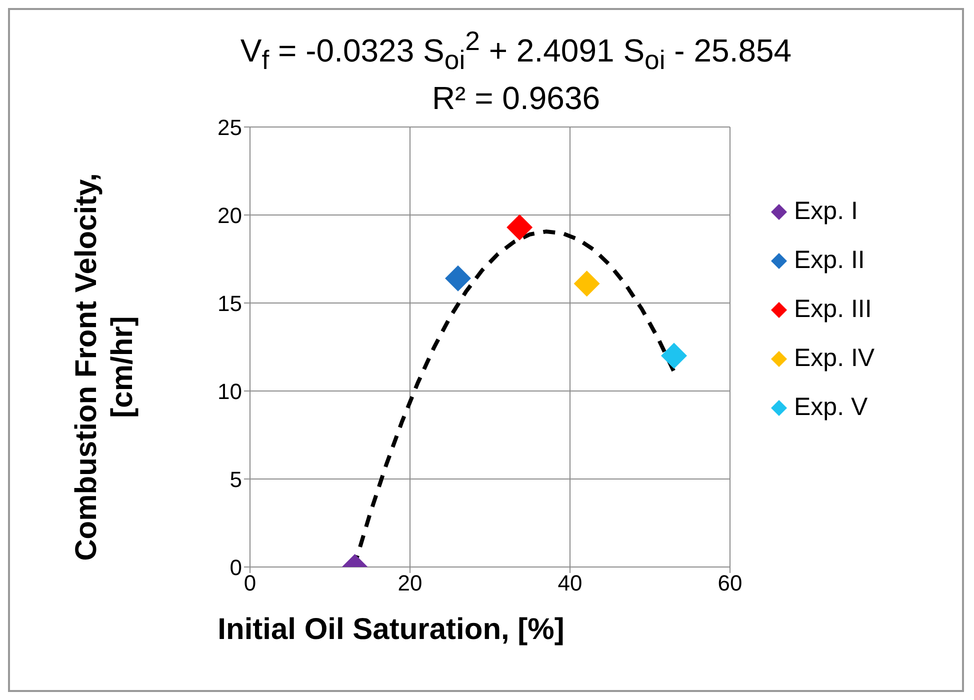  Describe the element at coordinates (826, 211) in the screenshot. I see `legend-label: Exp. I` at that location.